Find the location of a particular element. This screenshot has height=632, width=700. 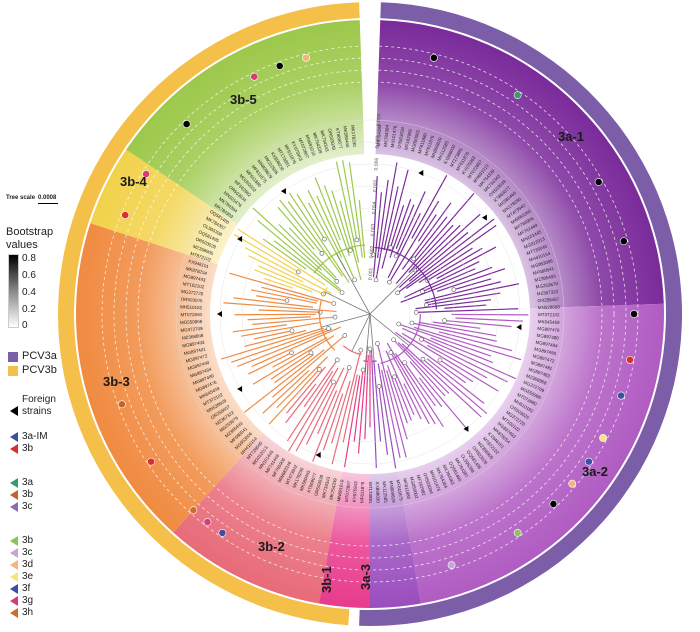

taxon-label: MK784383 is located at coordinates (379, 135).